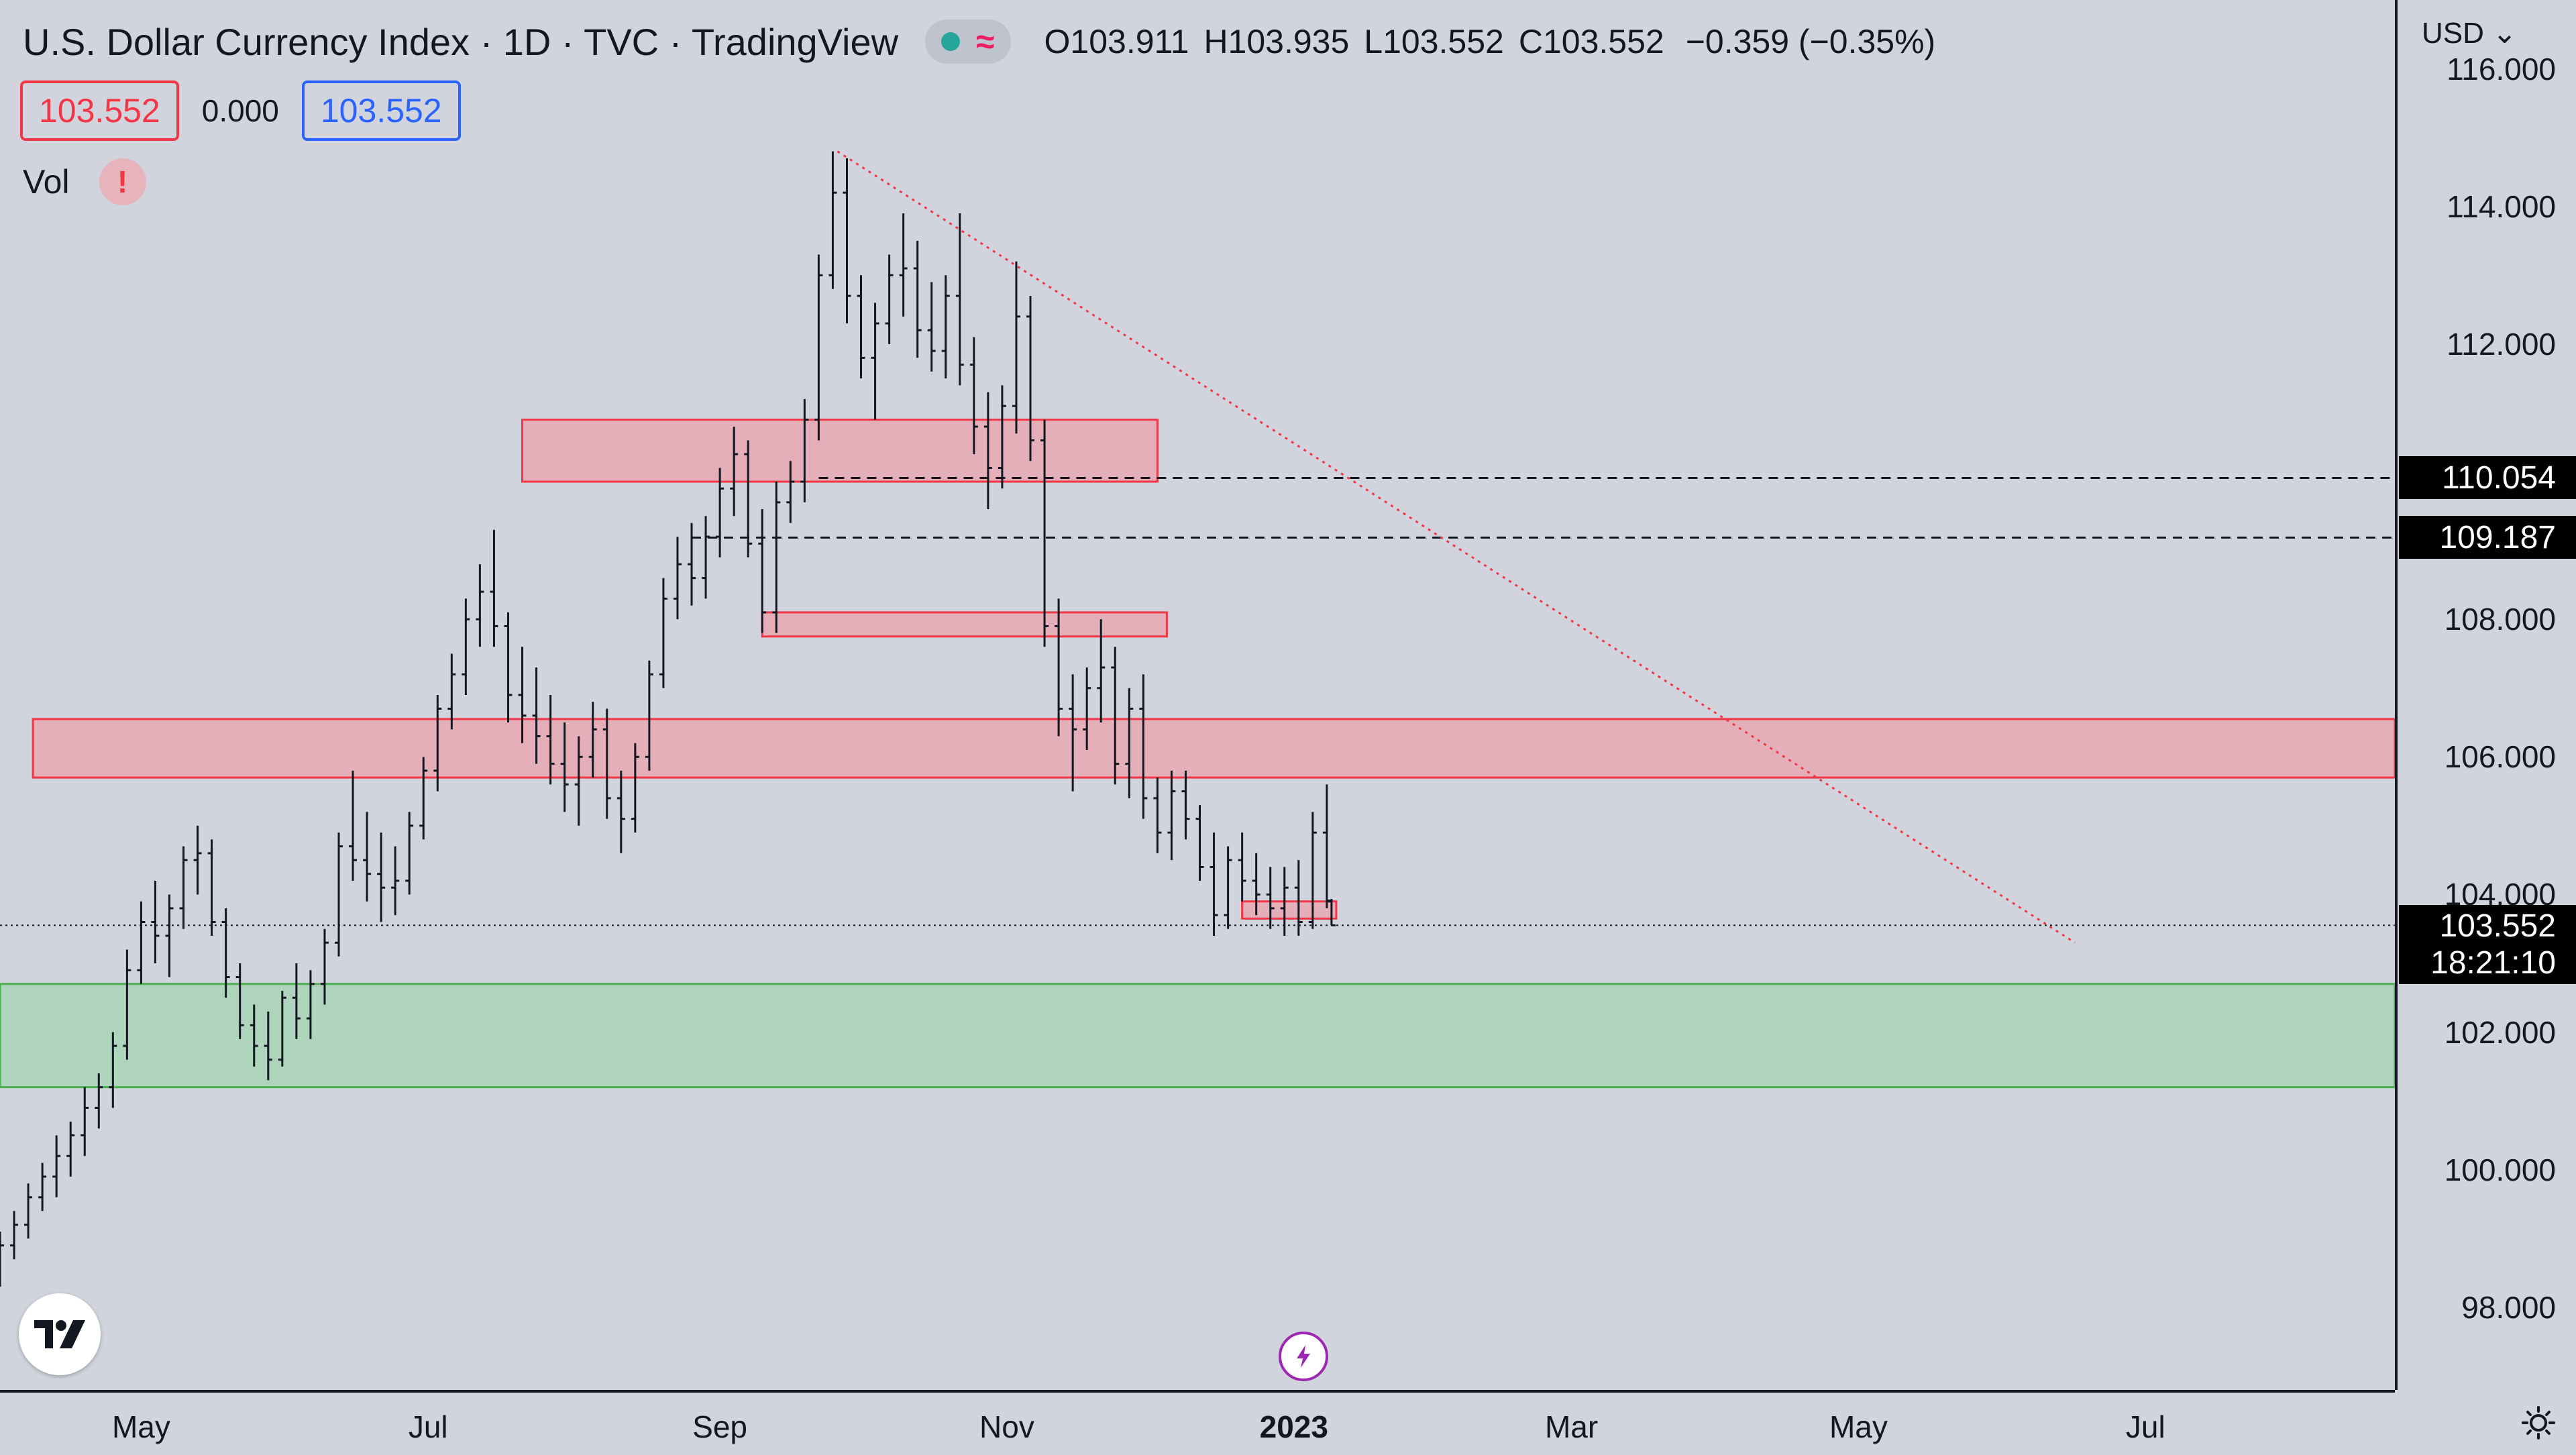  What do you see at coordinates (381, 110) in the screenshot?
I see `buy-price-button: 103.552` at bounding box center [381, 110].